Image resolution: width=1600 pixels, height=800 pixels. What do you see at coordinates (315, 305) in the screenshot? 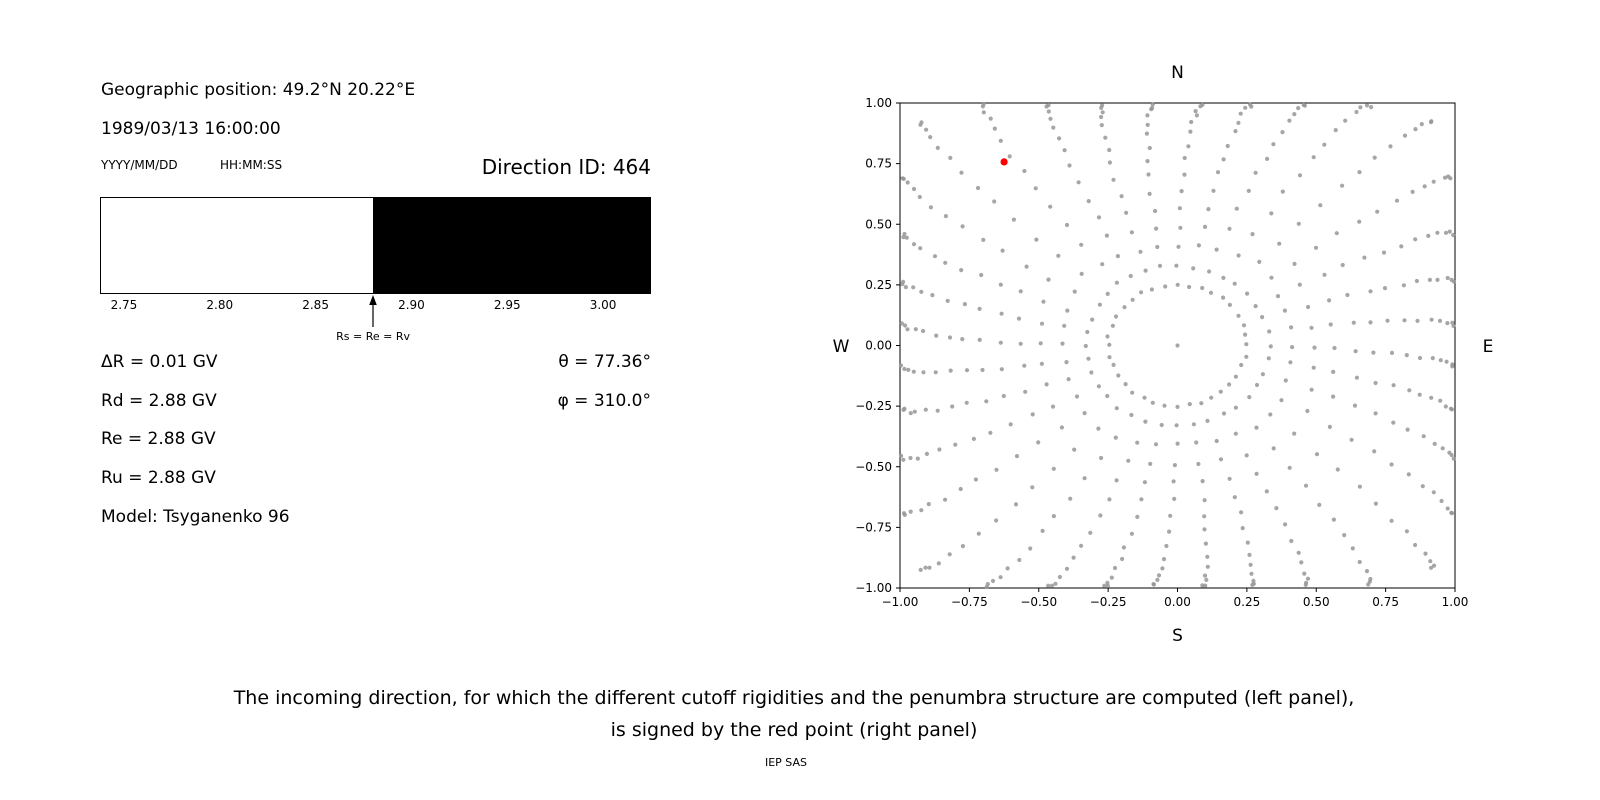
I see `bar-x-tick-label: 2.85` at bounding box center [315, 305].